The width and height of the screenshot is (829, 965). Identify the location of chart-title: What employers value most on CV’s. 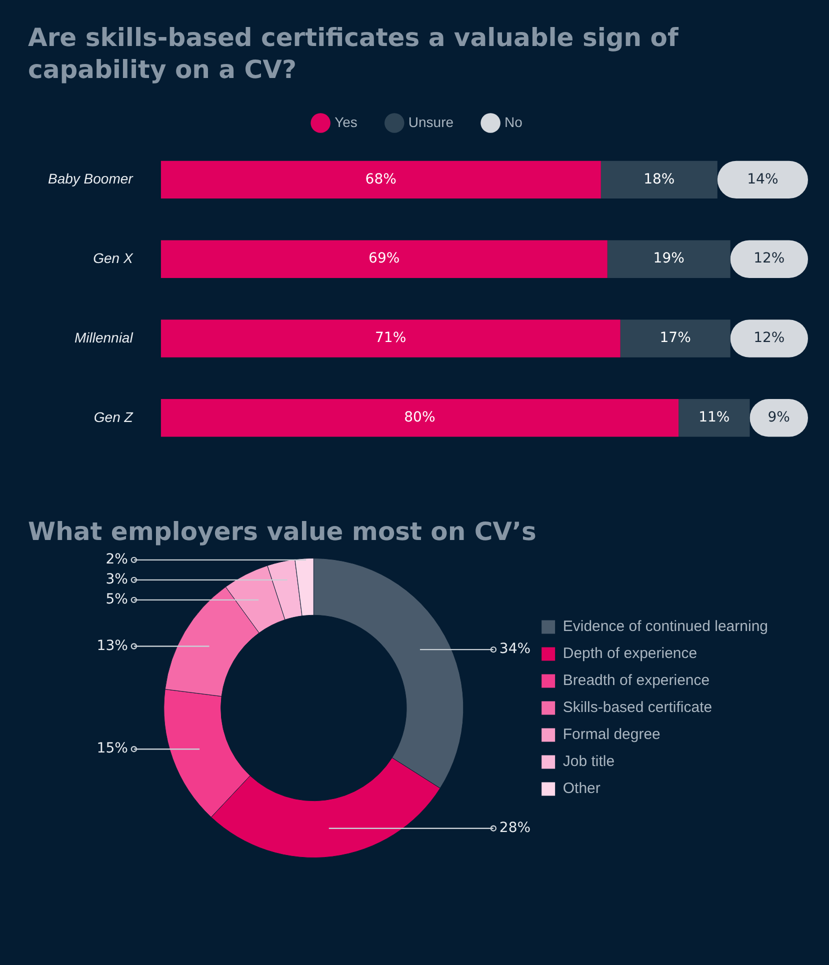
(283, 532).